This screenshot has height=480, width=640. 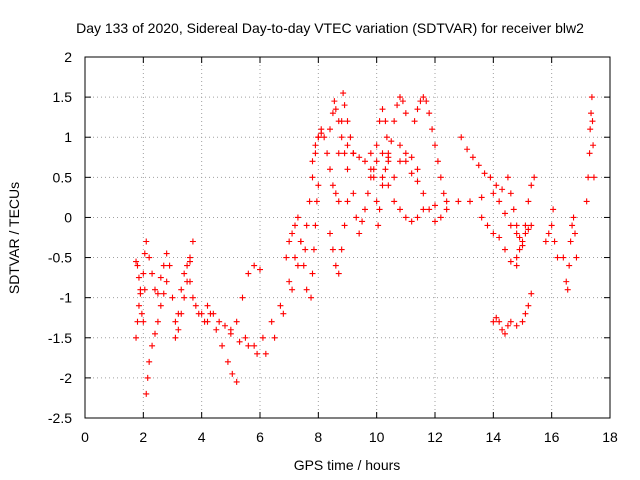 What do you see at coordinates (68, 217) in the screenshot?
I see `y-tick-label: 0` at bounding box center [68, 217].